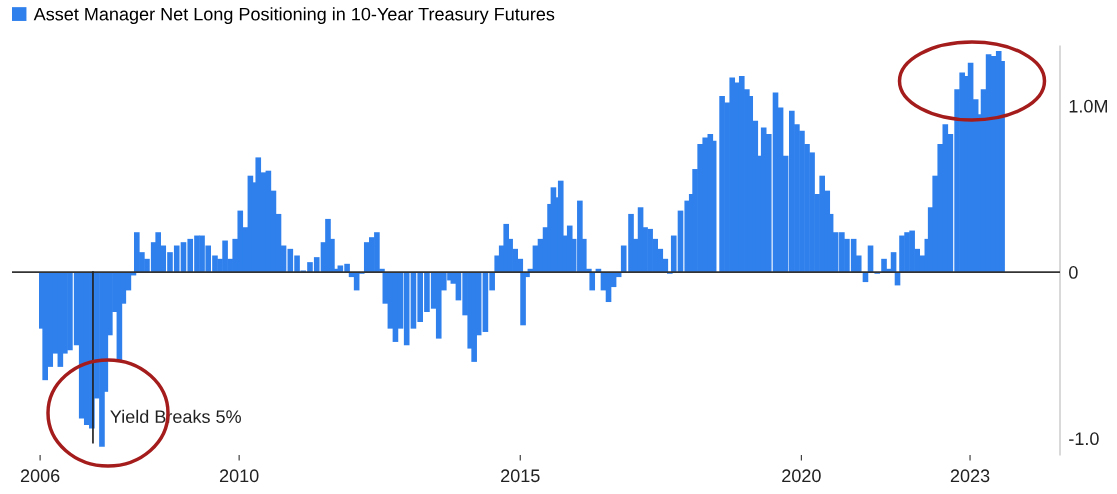 The width and height of the screenshot is (1117, 494). I want to click on y-tick-label: 1.0M, so click(1088, 106).